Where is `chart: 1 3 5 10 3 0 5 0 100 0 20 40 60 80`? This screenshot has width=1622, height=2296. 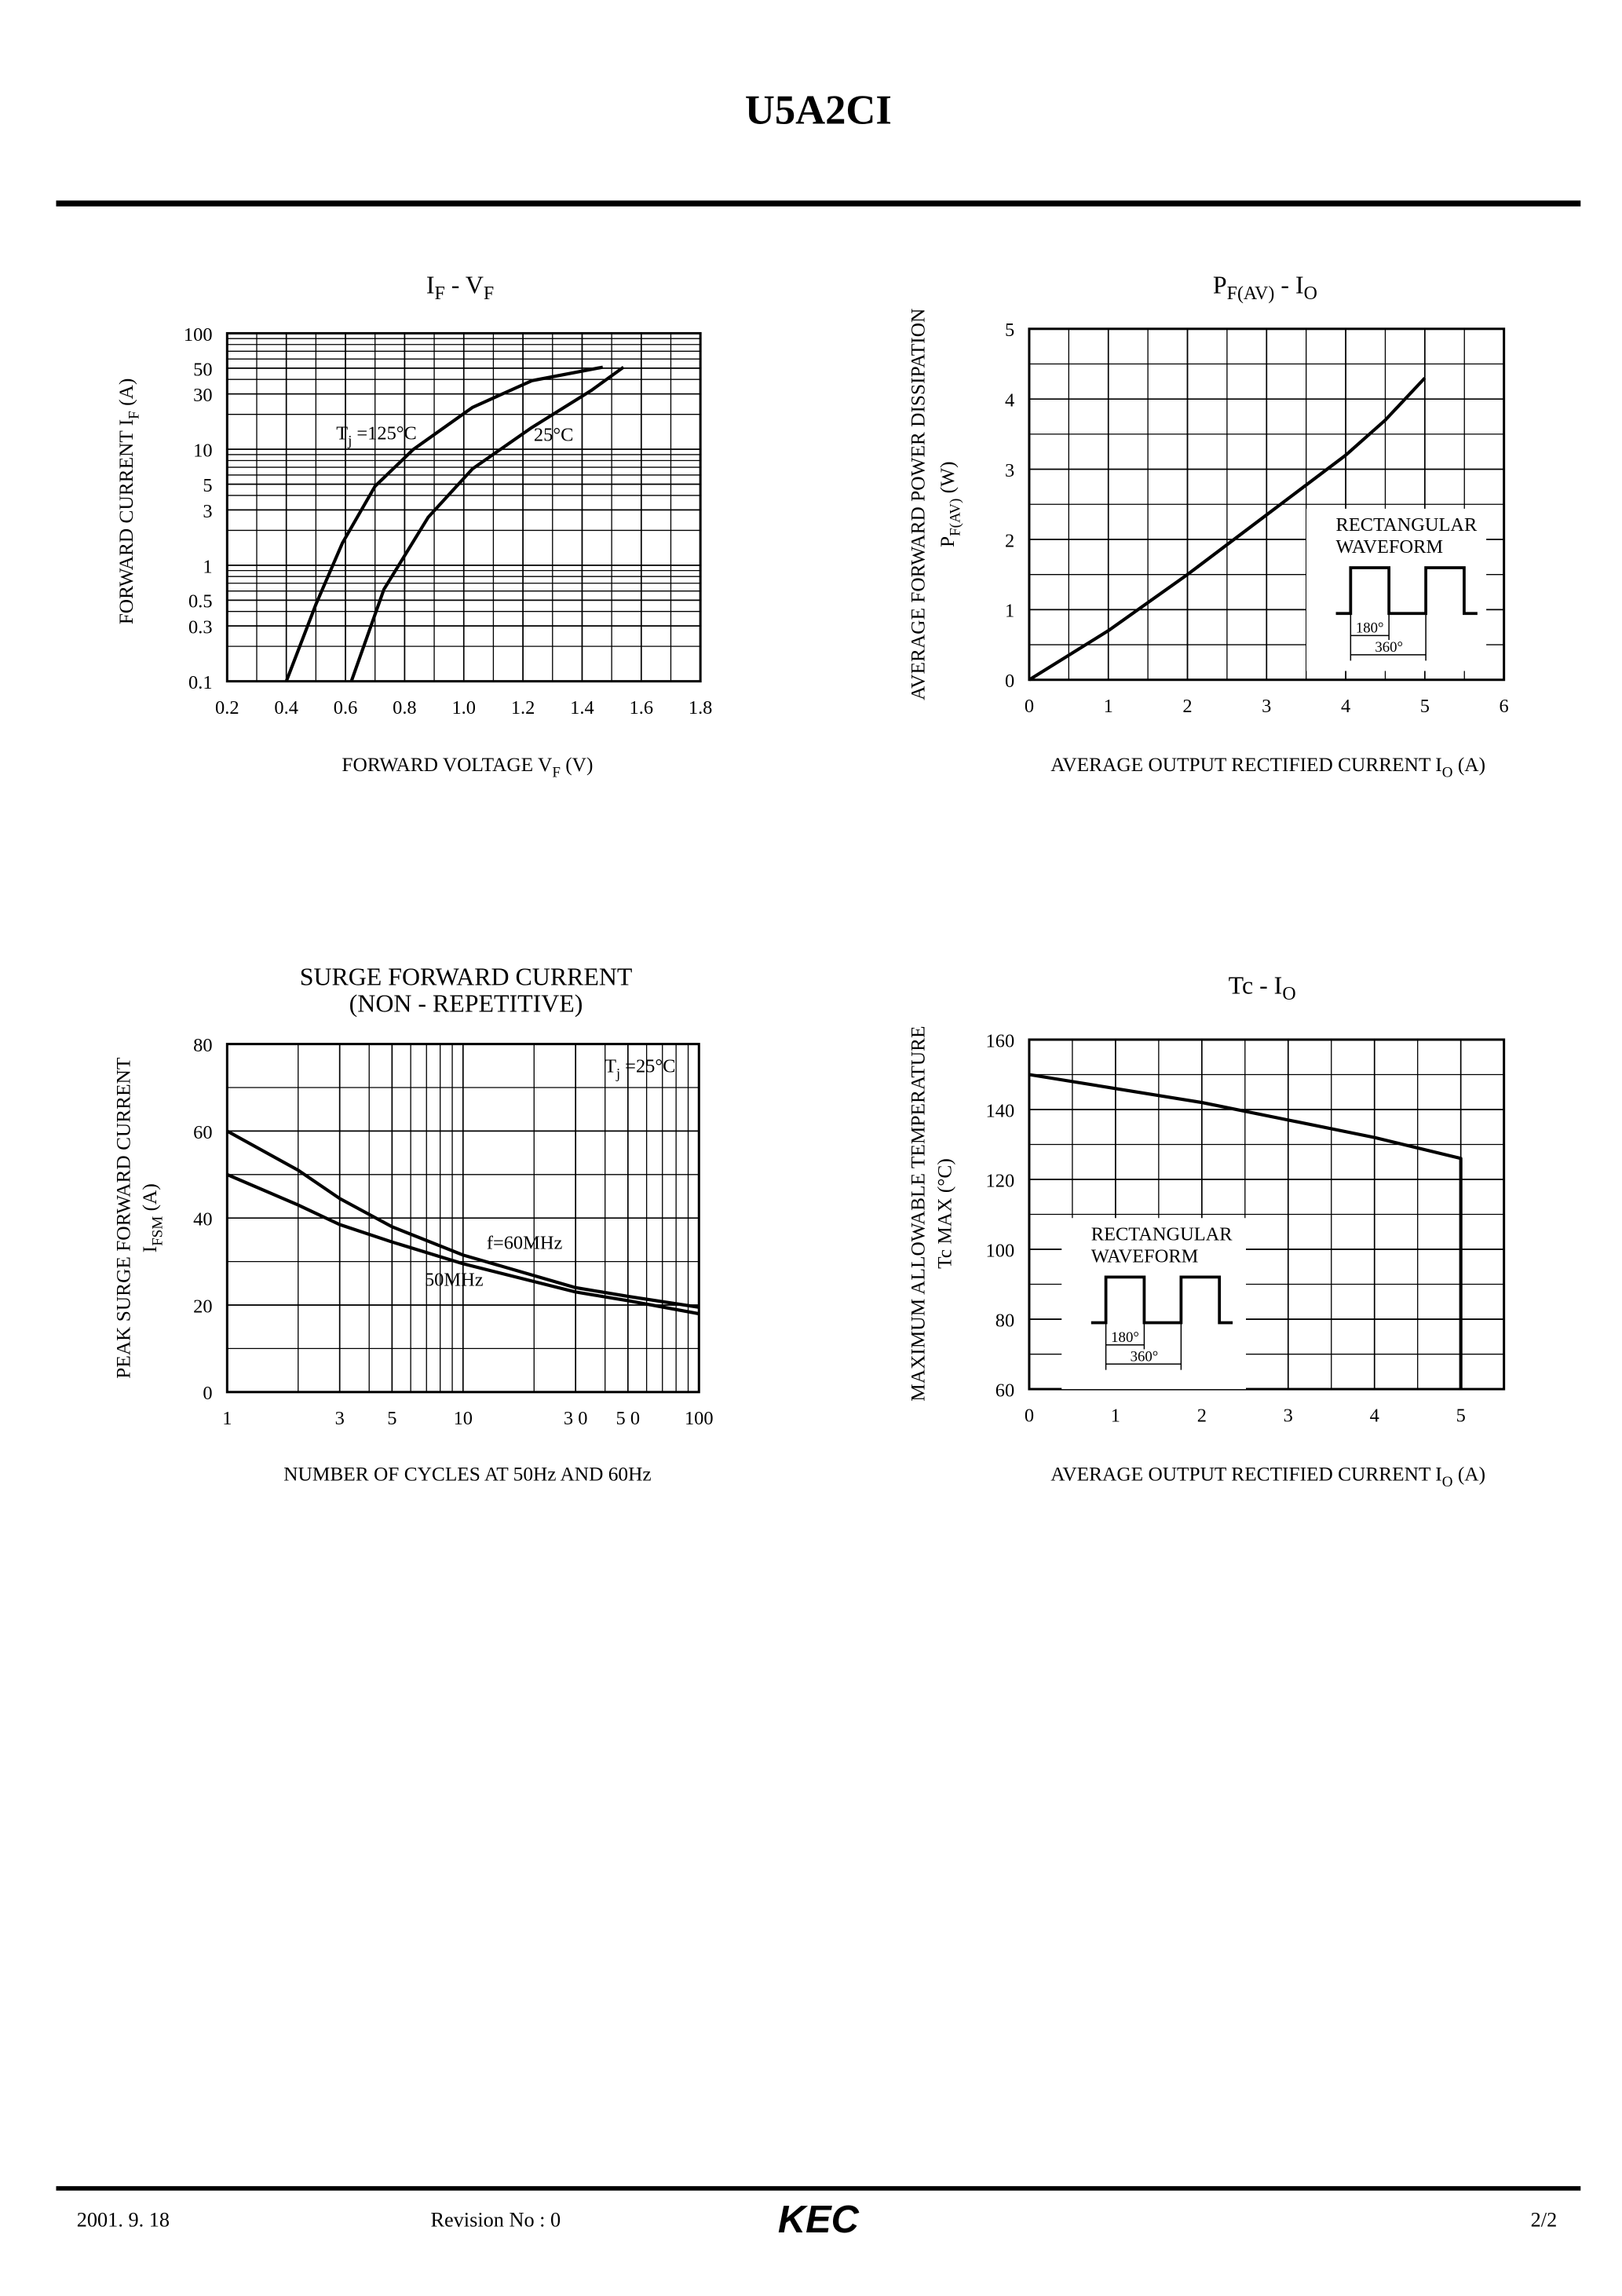
chart: 1 3 5 10 3 0 5 0 100 0 20 40 60 80 is located at coordinates (453, 1232).